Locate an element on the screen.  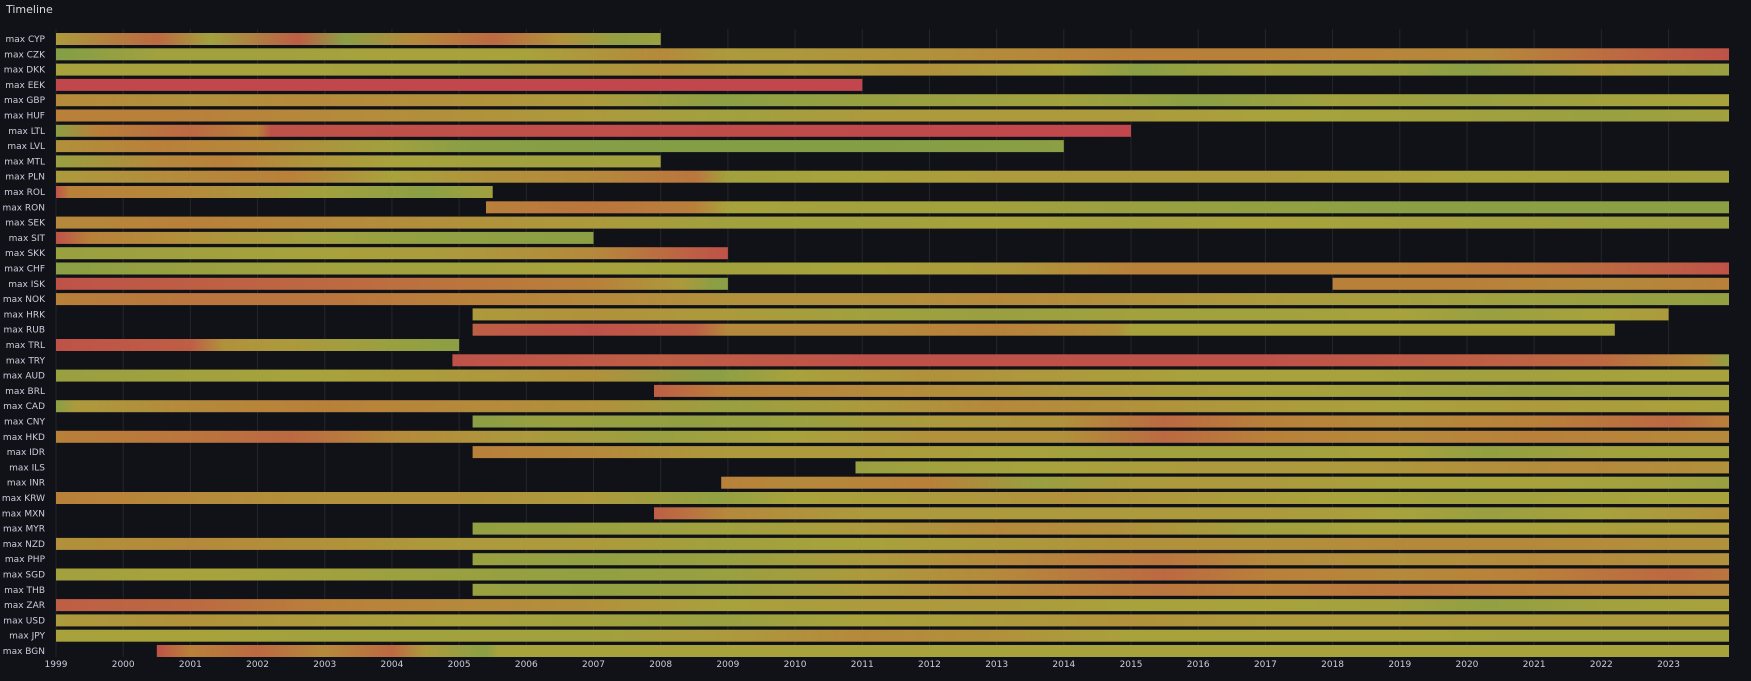
row-label: max CYP is located at coordinates (25, 40).